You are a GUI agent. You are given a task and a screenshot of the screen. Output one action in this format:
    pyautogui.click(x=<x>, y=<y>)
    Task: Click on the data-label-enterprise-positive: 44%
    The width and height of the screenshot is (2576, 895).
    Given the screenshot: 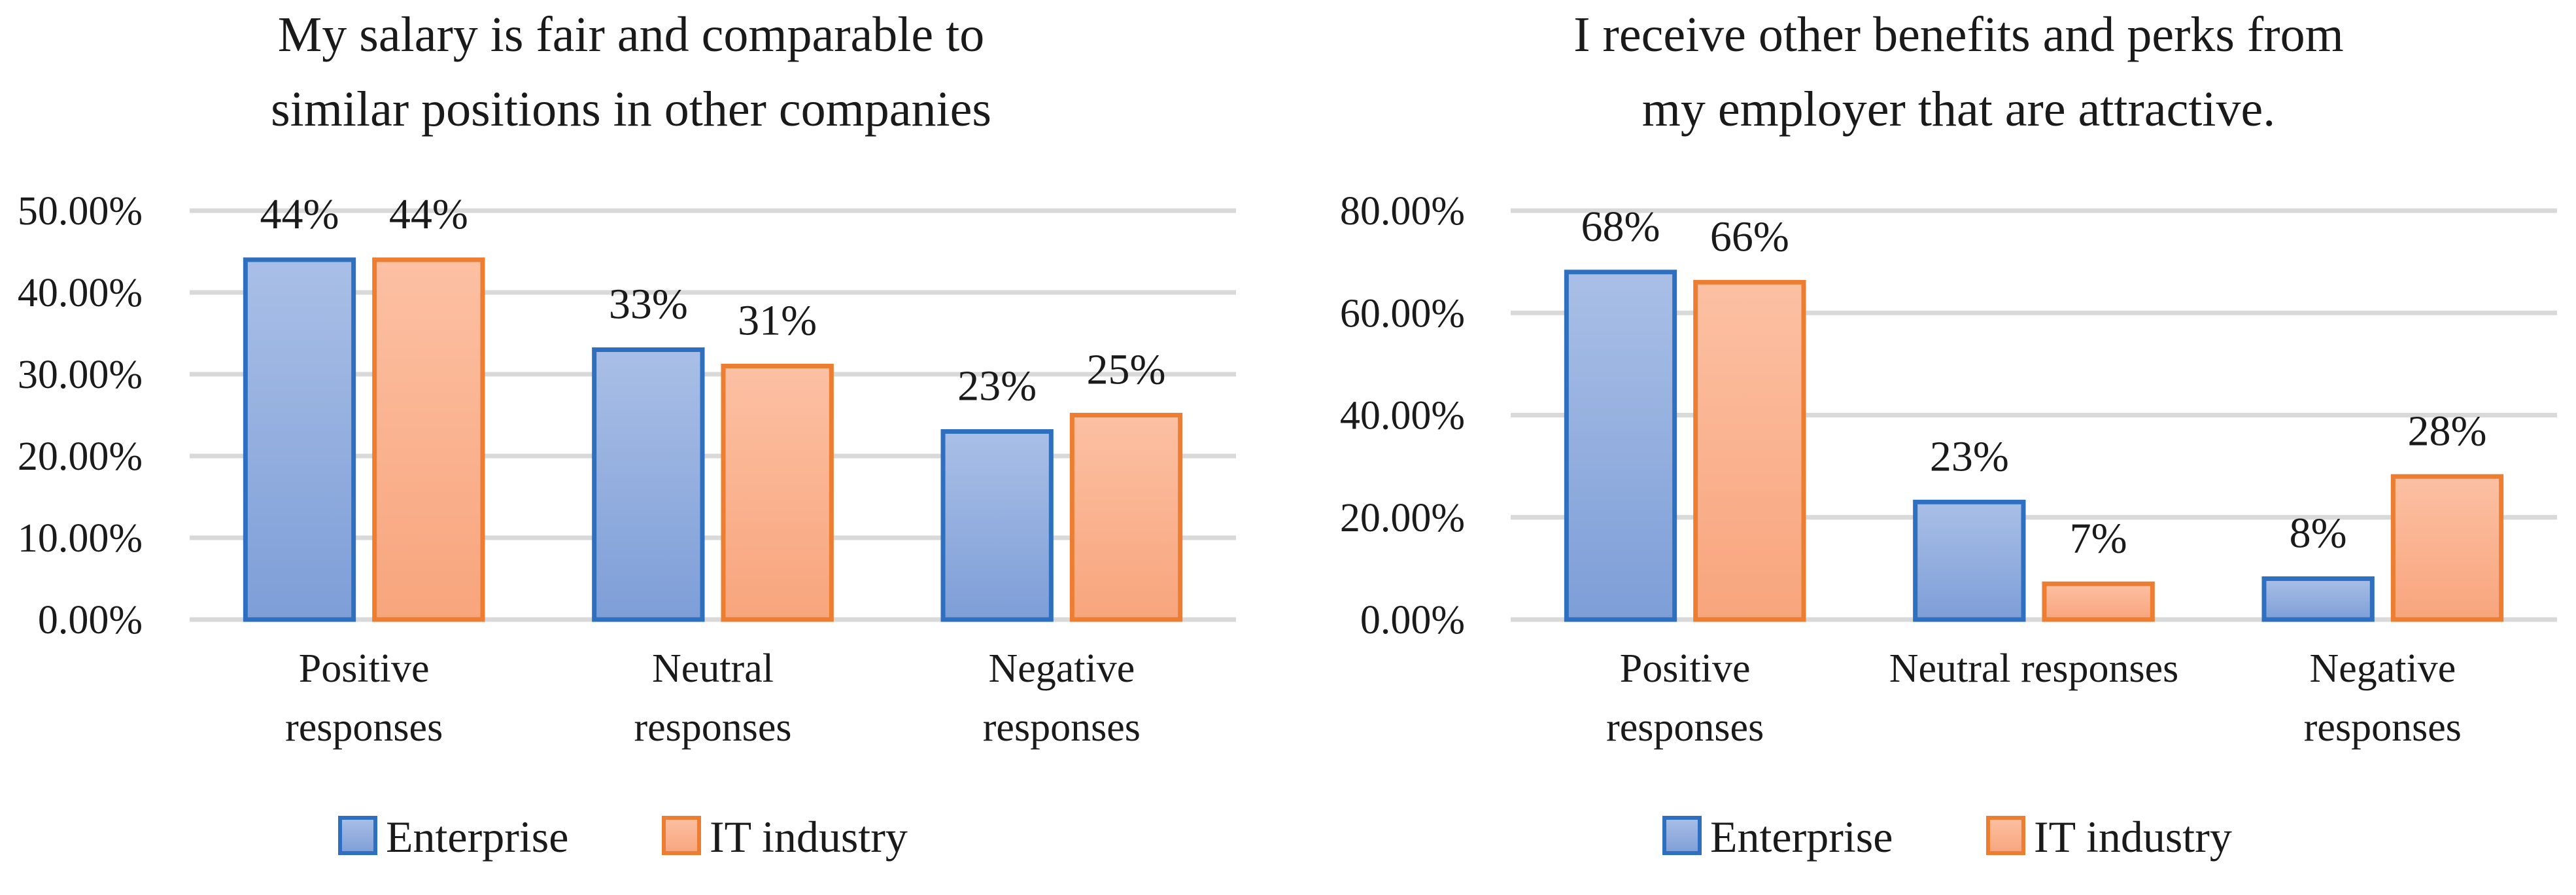 What is the action you would take?
    pyautogui.click(x=300, y=214)
    